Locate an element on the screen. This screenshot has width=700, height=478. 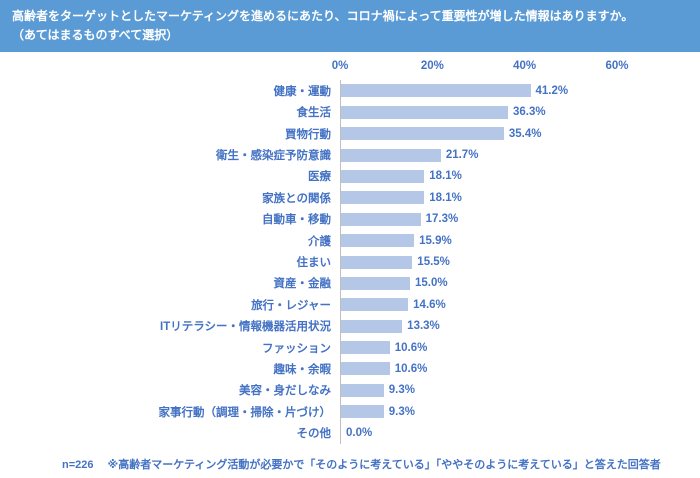
value-label: 36.3% is located at coordinates (529, 112).